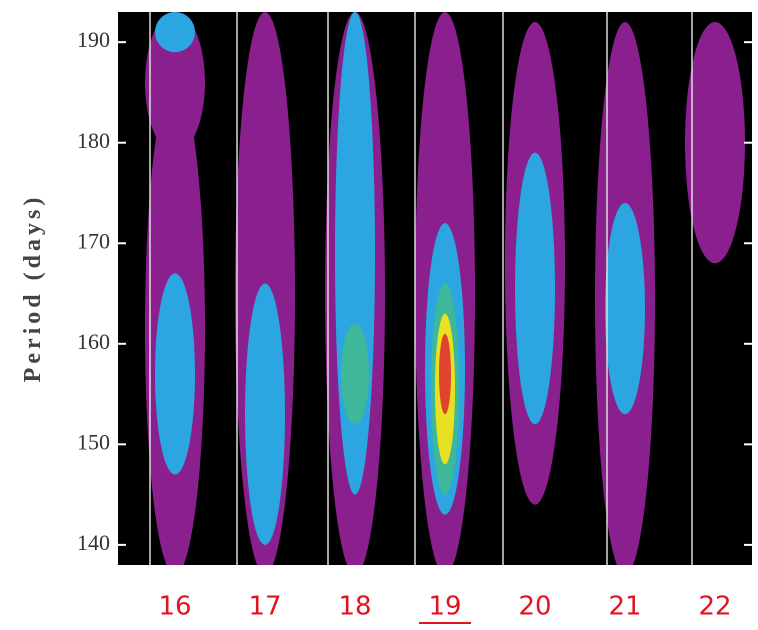 The height and width of the screenshot is (630, 758). I want to click on x-tick-label: 18, so click(354, 607).